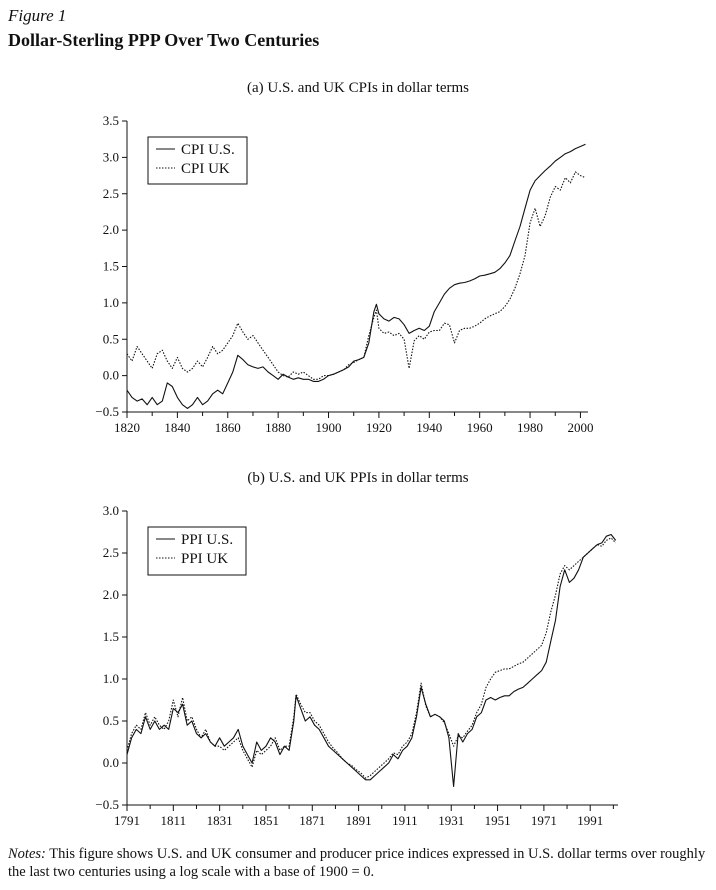 The image size is (716, 890). Describe the element at coordinates (480, 427) in the screenshot. I see `x-tick-label: 1960` at that location.